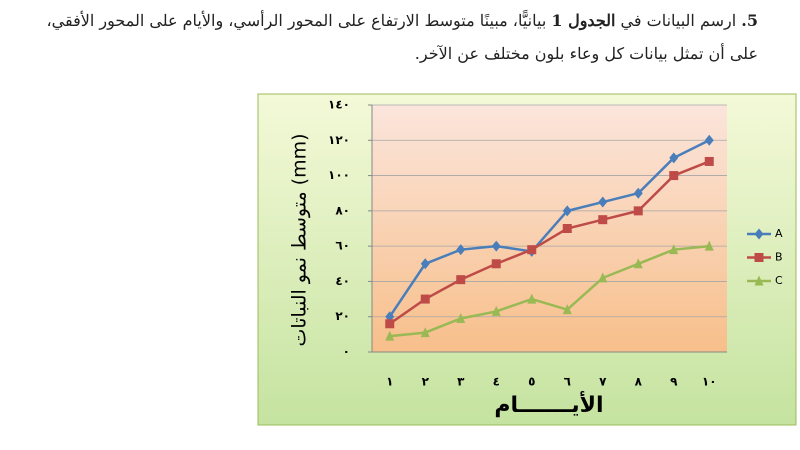 This screenshot has height=450, width=800. I want to click on y-tick-label: ٤٠, so click(342, 281).